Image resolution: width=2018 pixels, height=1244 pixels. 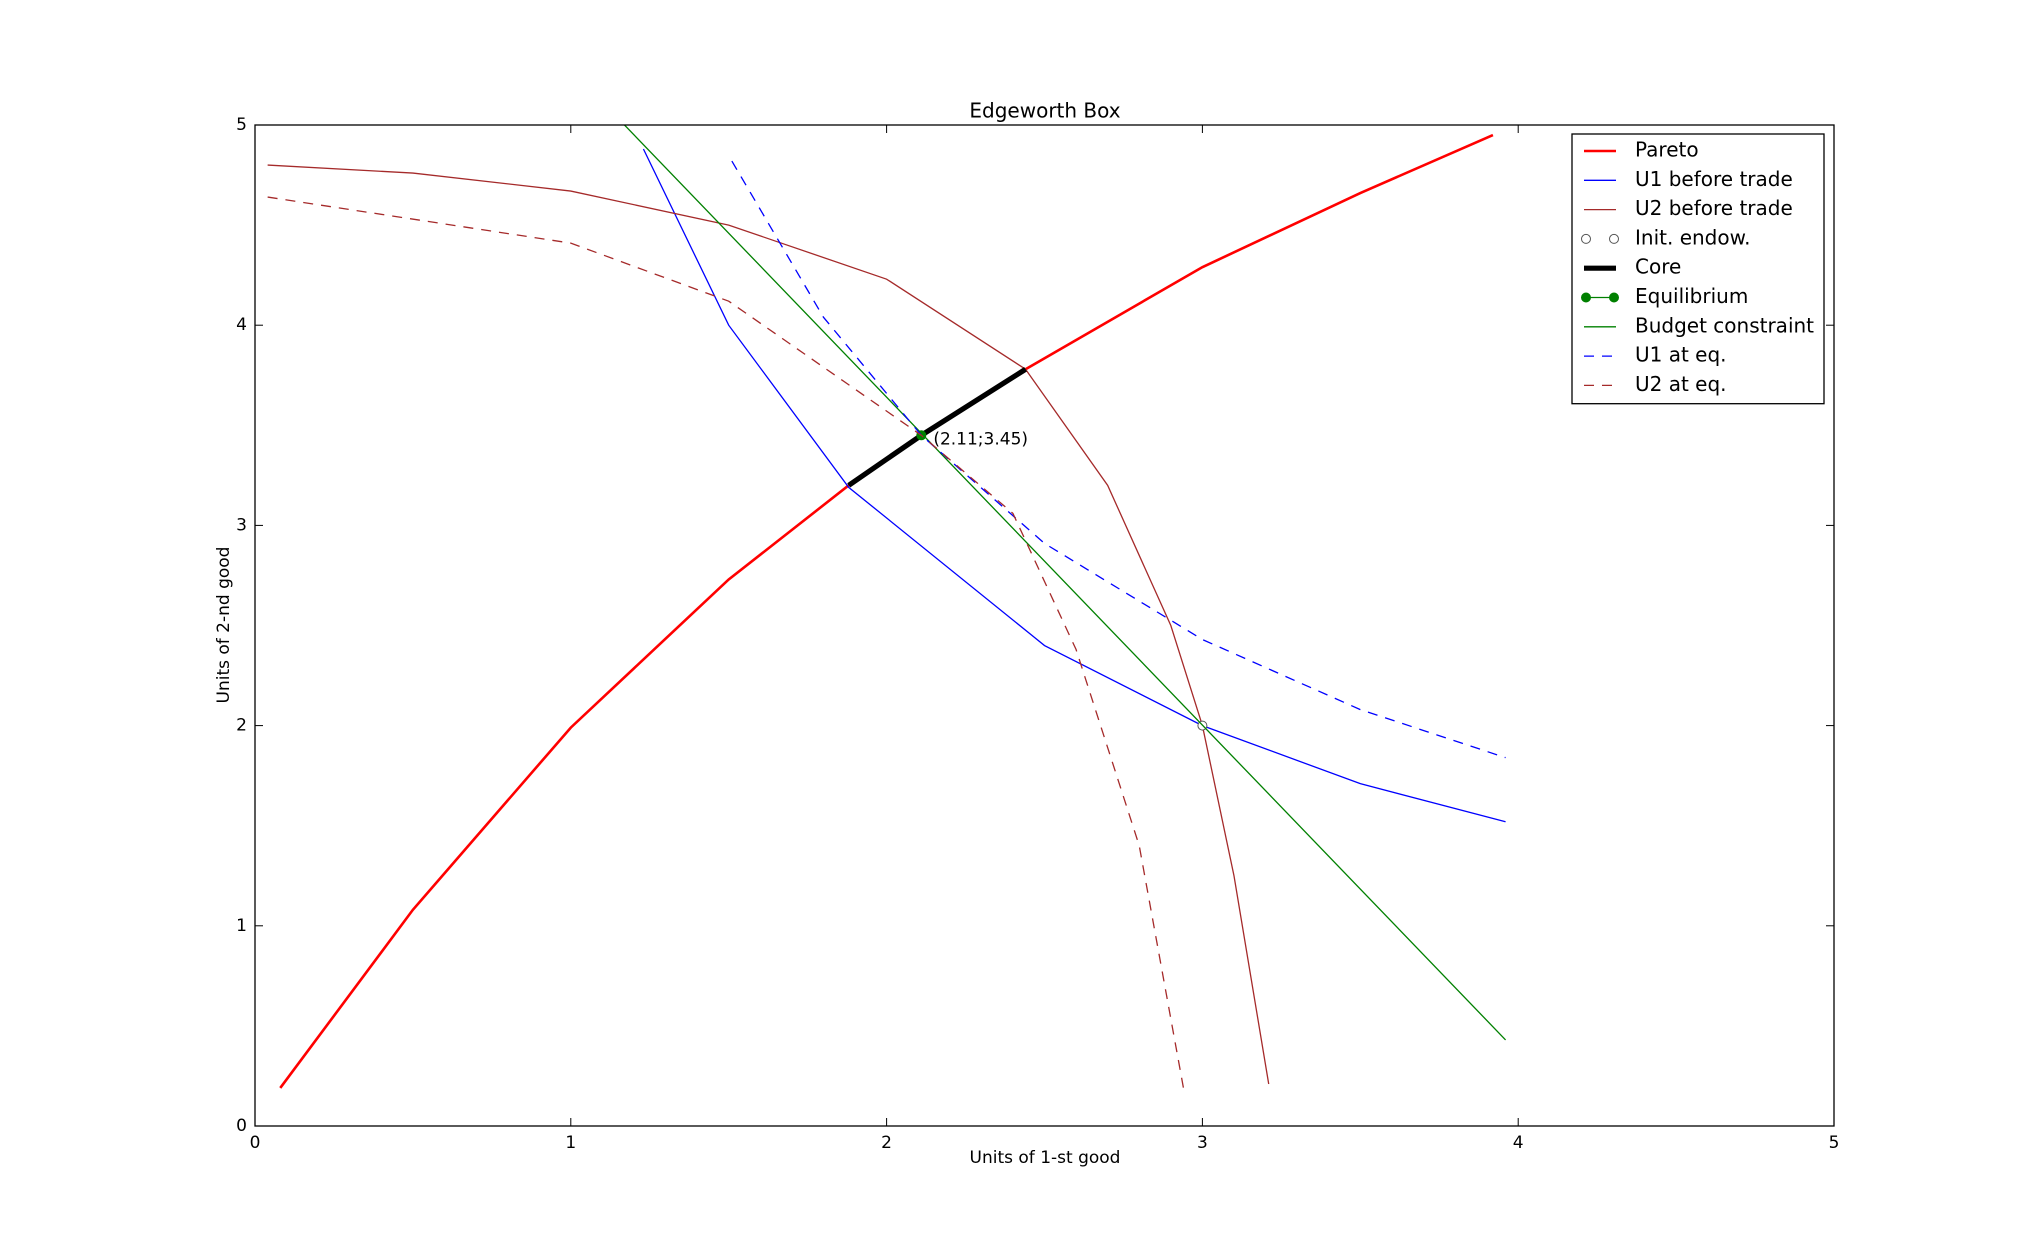 I want to click on annotation: (2.11;3.45), so click(x=980, y=439).